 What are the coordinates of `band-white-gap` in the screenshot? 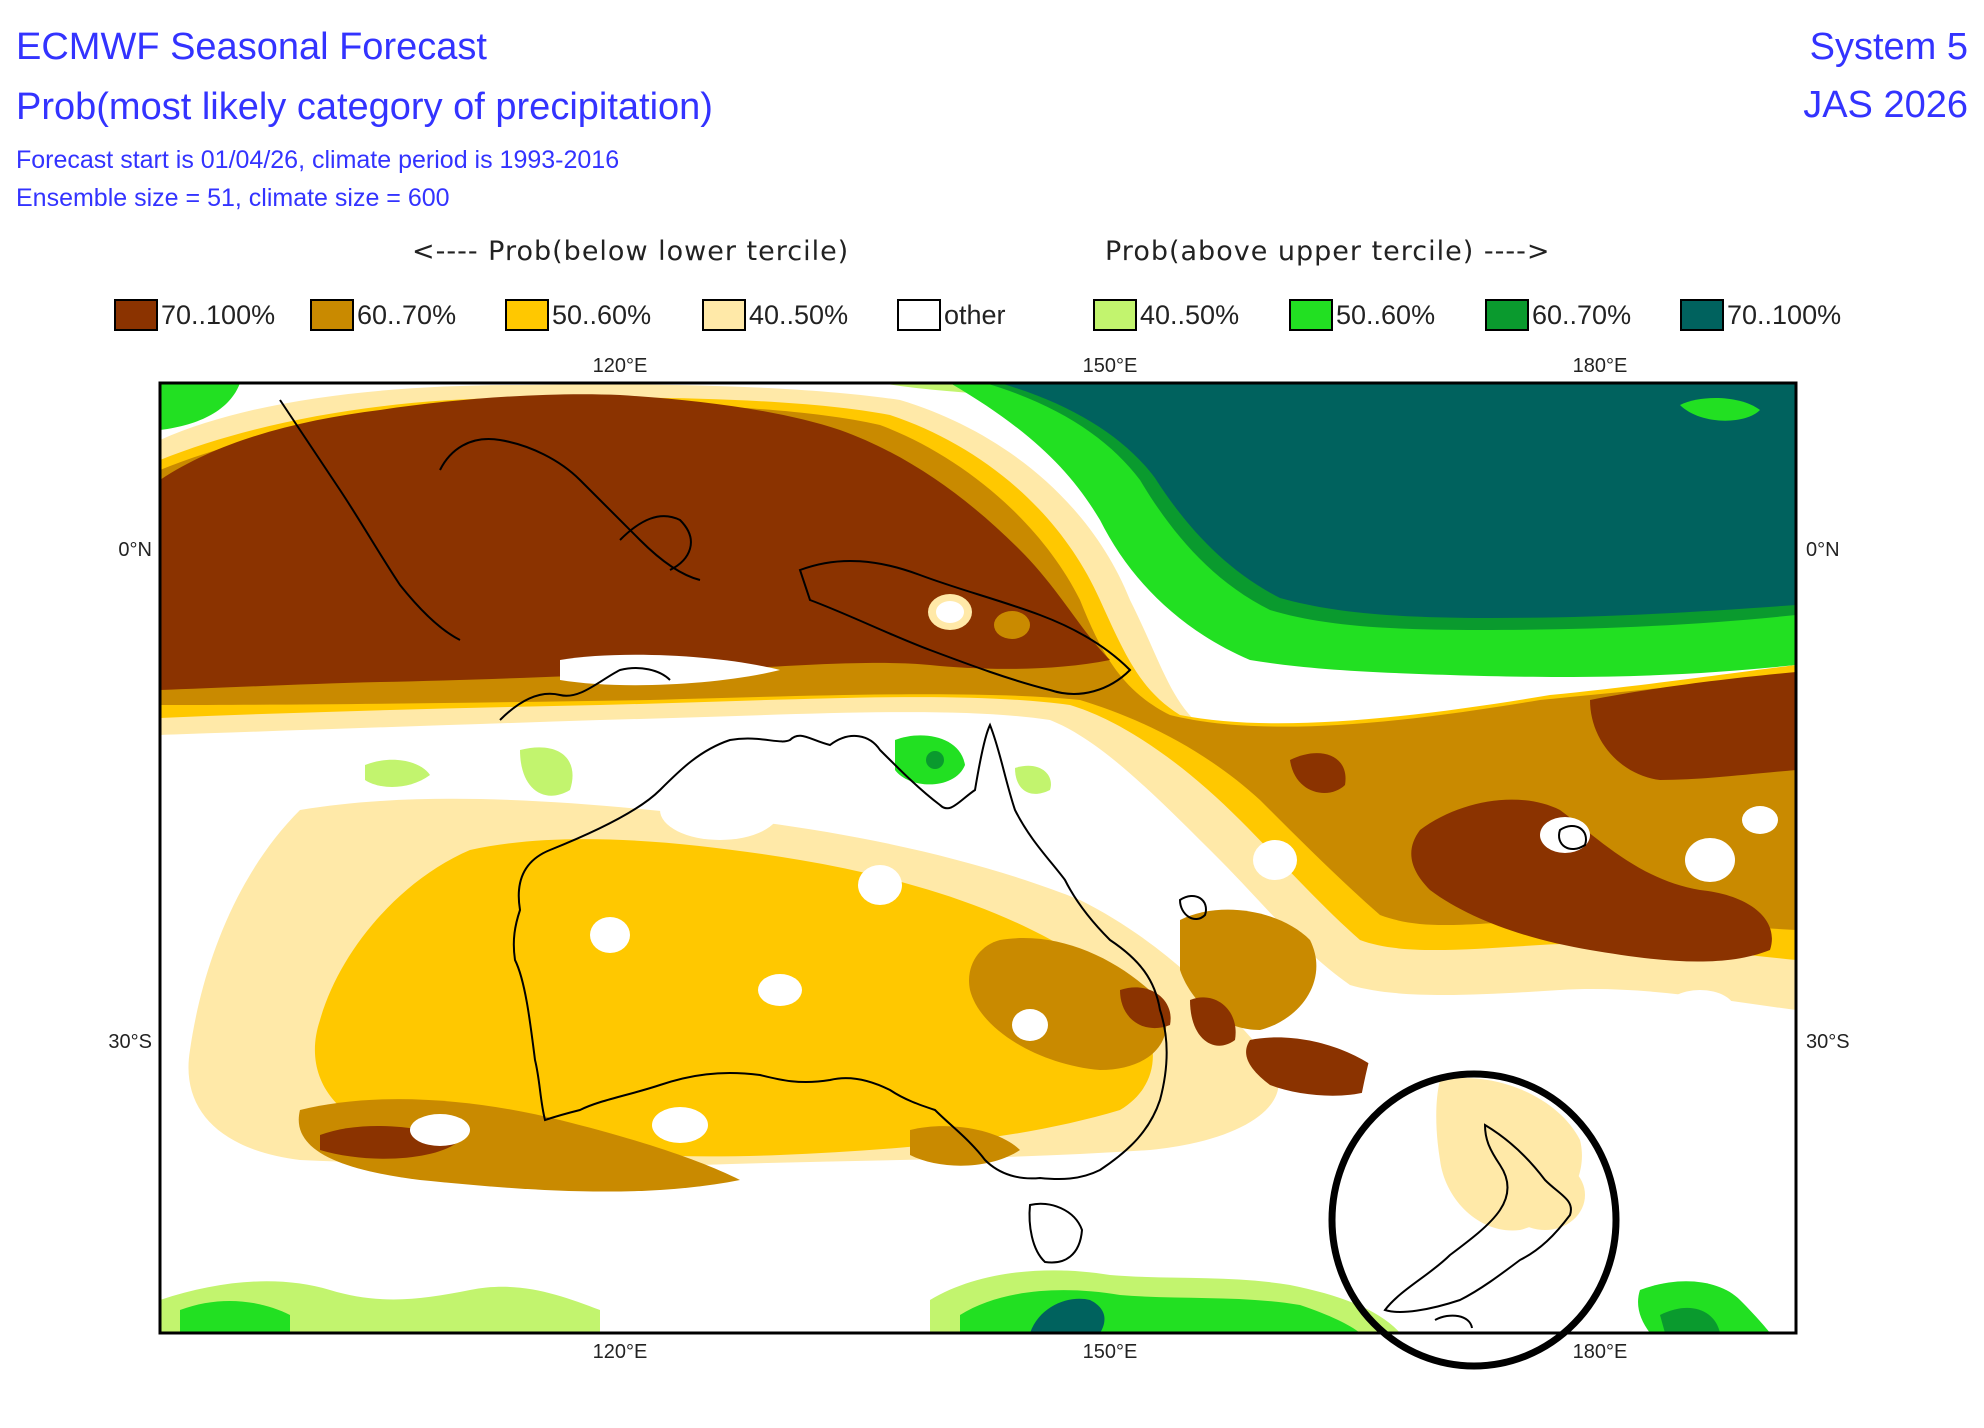 It's located at (670, 670).